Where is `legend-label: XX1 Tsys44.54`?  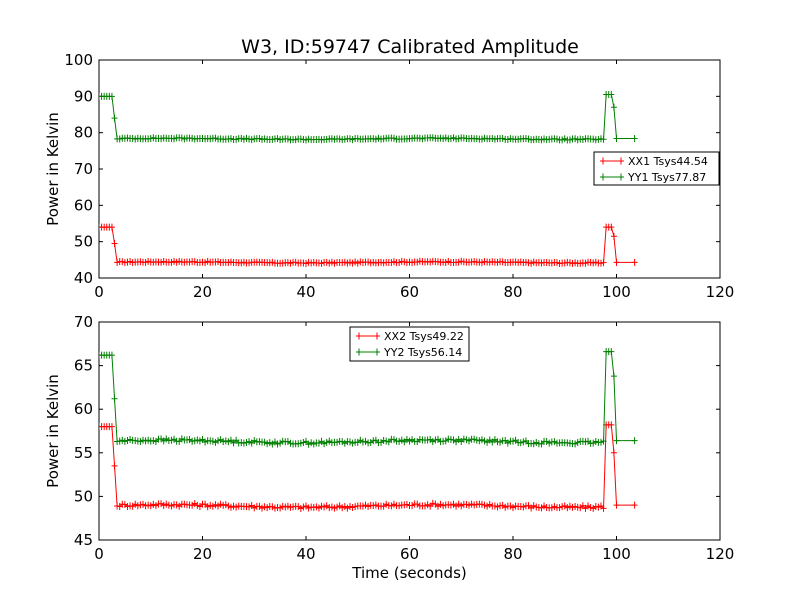
legend-label: XX1 Tsys44.54 is located at coordinates (668, 161).